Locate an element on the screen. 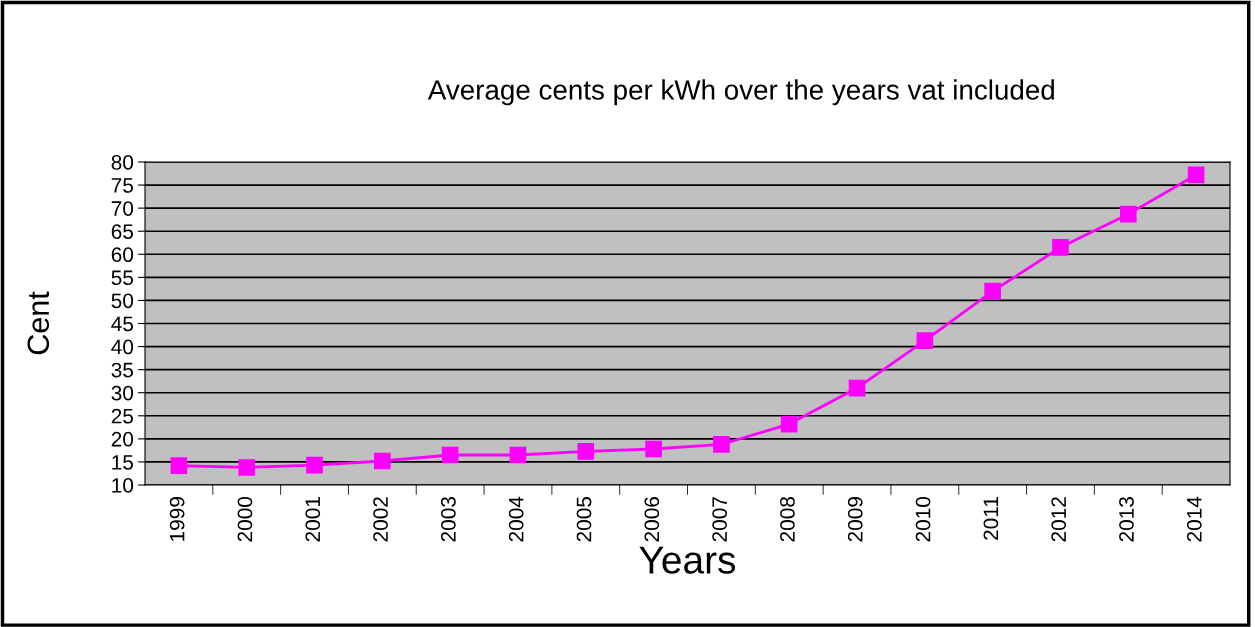 The width and height of the screenshot is (1255, 627). x-tick-label: 2006 is located at coordinates (652, 519).